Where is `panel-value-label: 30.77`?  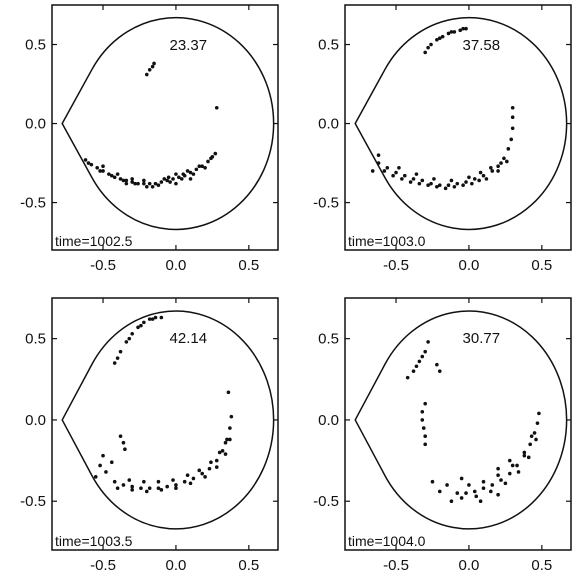 panel-value-label: 30.77 is located at coordinates (482, 338).